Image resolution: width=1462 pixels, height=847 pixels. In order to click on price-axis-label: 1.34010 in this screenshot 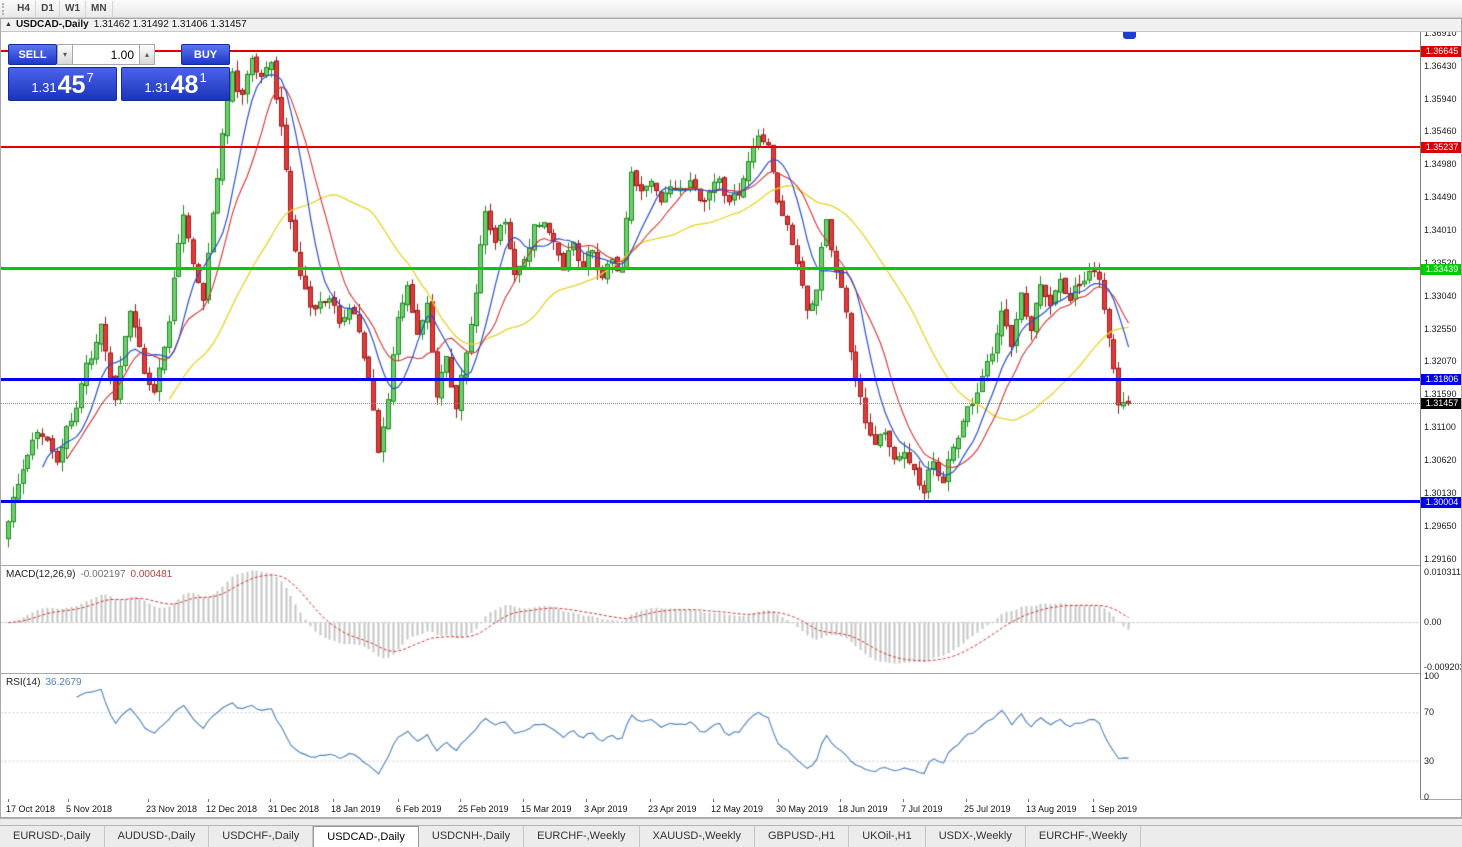, I will do `click(1440, 229)`.